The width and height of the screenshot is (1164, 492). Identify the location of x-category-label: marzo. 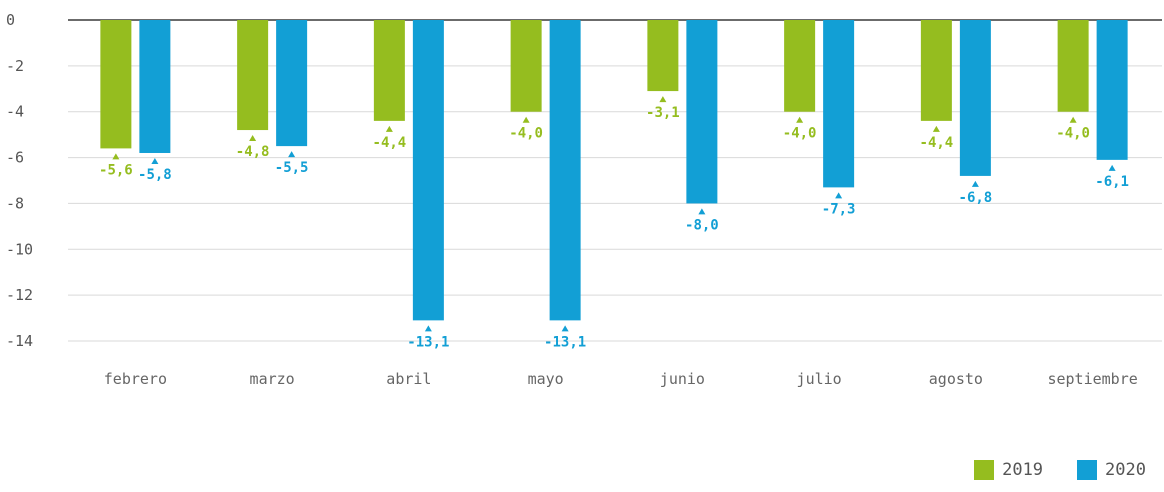
(272, 379).